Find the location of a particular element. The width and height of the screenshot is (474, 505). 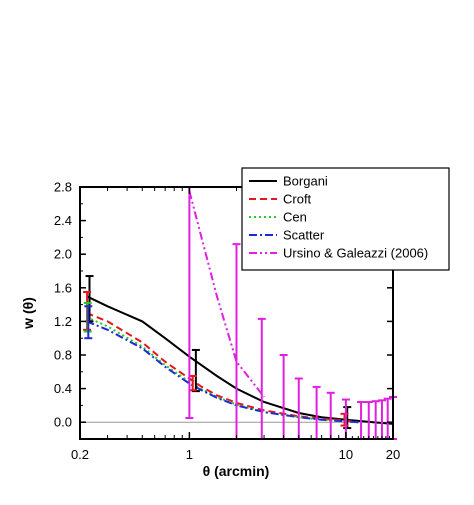

y-tick-label: 0.0 is located at coordinates (63, 422).